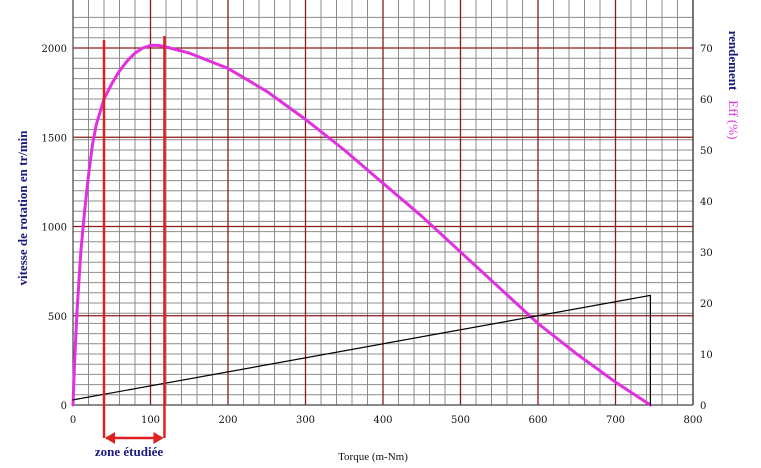  Describe the element at coordinates (706, 355) in the screenshot. I see `y-right-tick-label: 10` at that location.